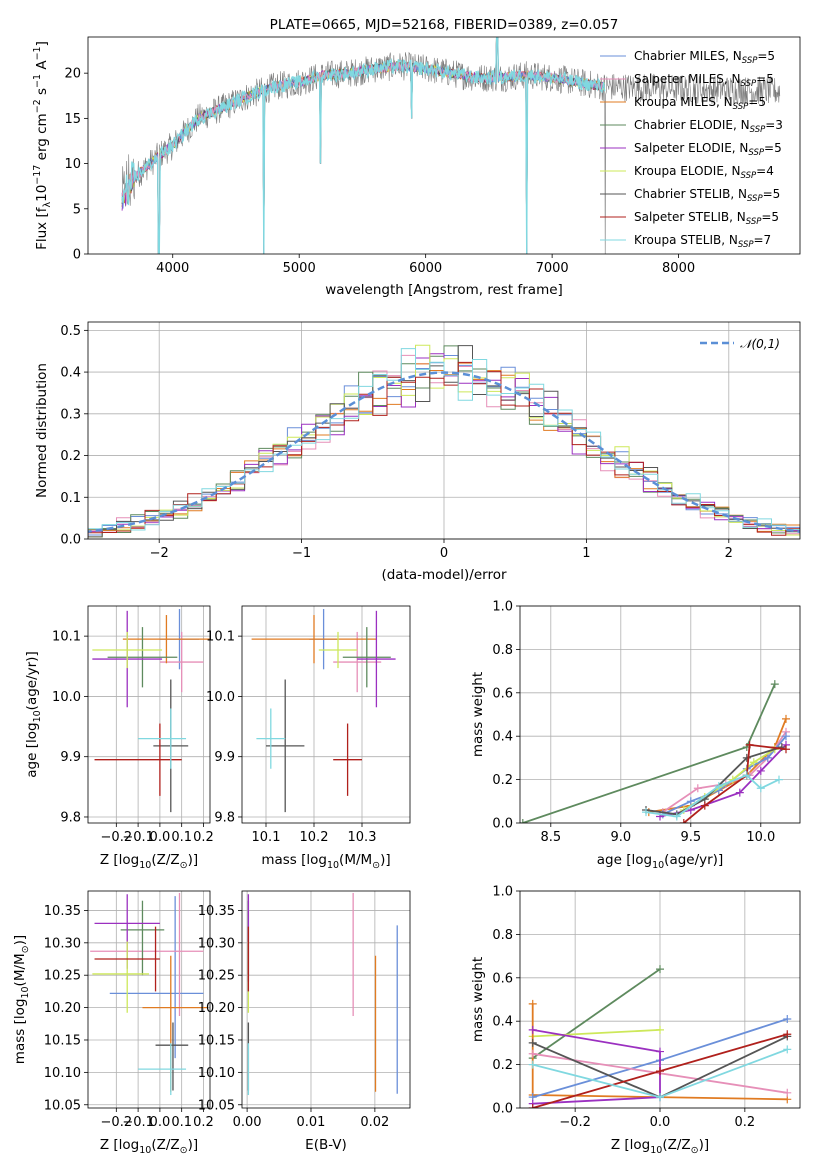  I want to click on legend-suffix: =7, so click(763, 240).